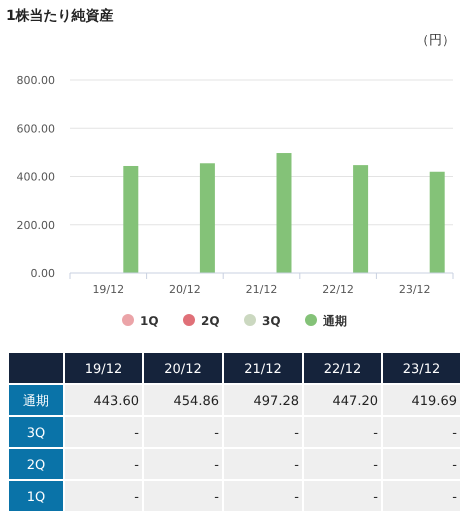 The image size is (465, 514). Describe the element at coordinates (334, 321) in the screenshot. I see `legend-label: 通期` at that location.